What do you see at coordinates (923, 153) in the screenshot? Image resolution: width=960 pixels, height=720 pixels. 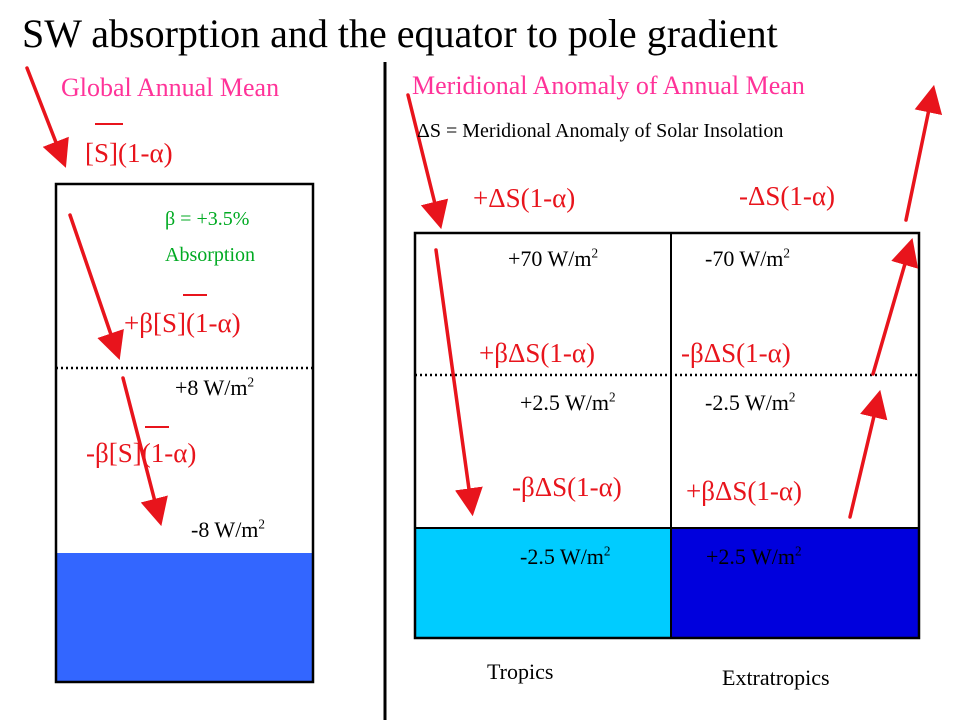 I see `extratropics-outgoing-arrow` at bounding box center [923, 153].